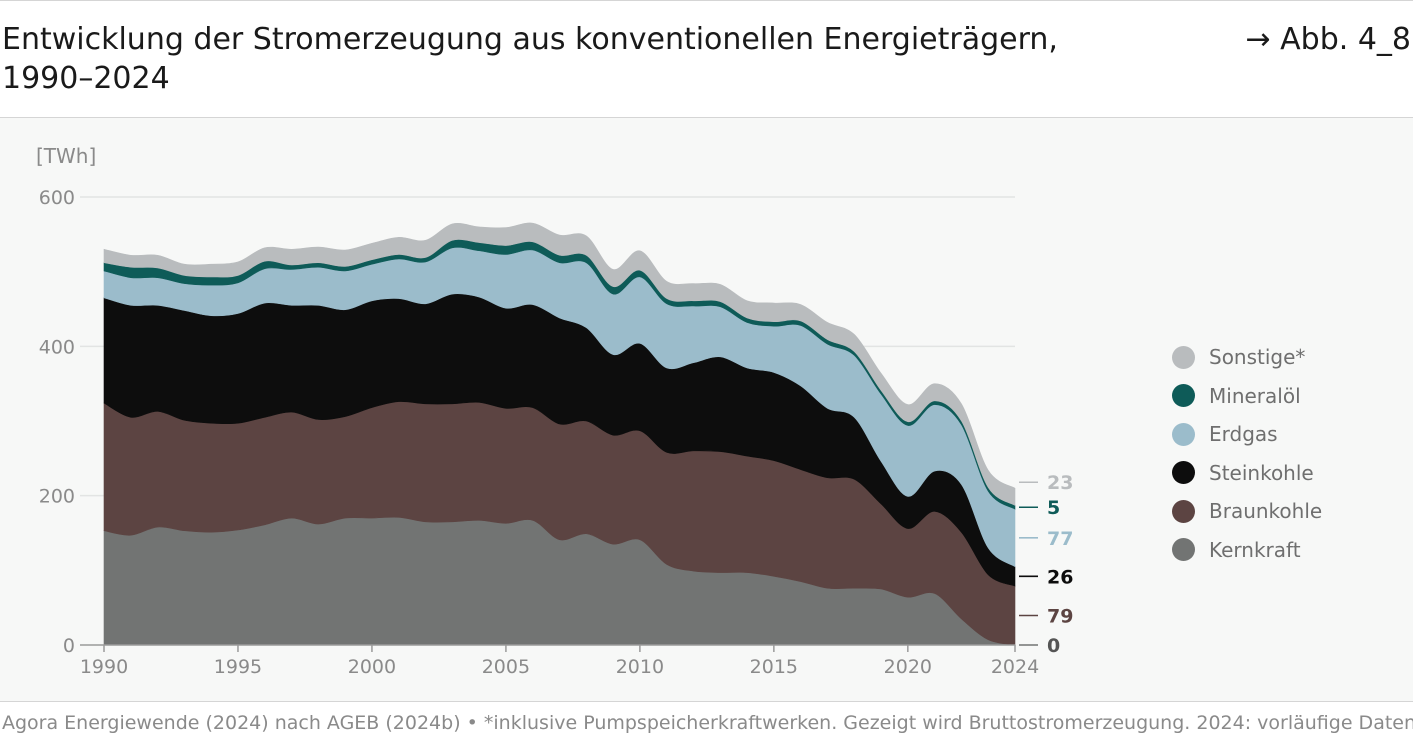  Describe the element at coordinates (506, 667) in the screenshot. I see `x-tick-label: 2005` at that location.